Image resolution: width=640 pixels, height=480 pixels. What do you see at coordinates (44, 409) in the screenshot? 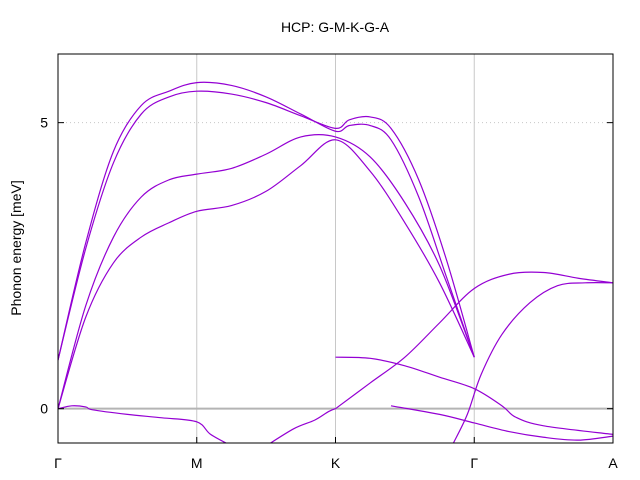
I see `y-tick-label-0: 0` at bounding box center [44, 409].